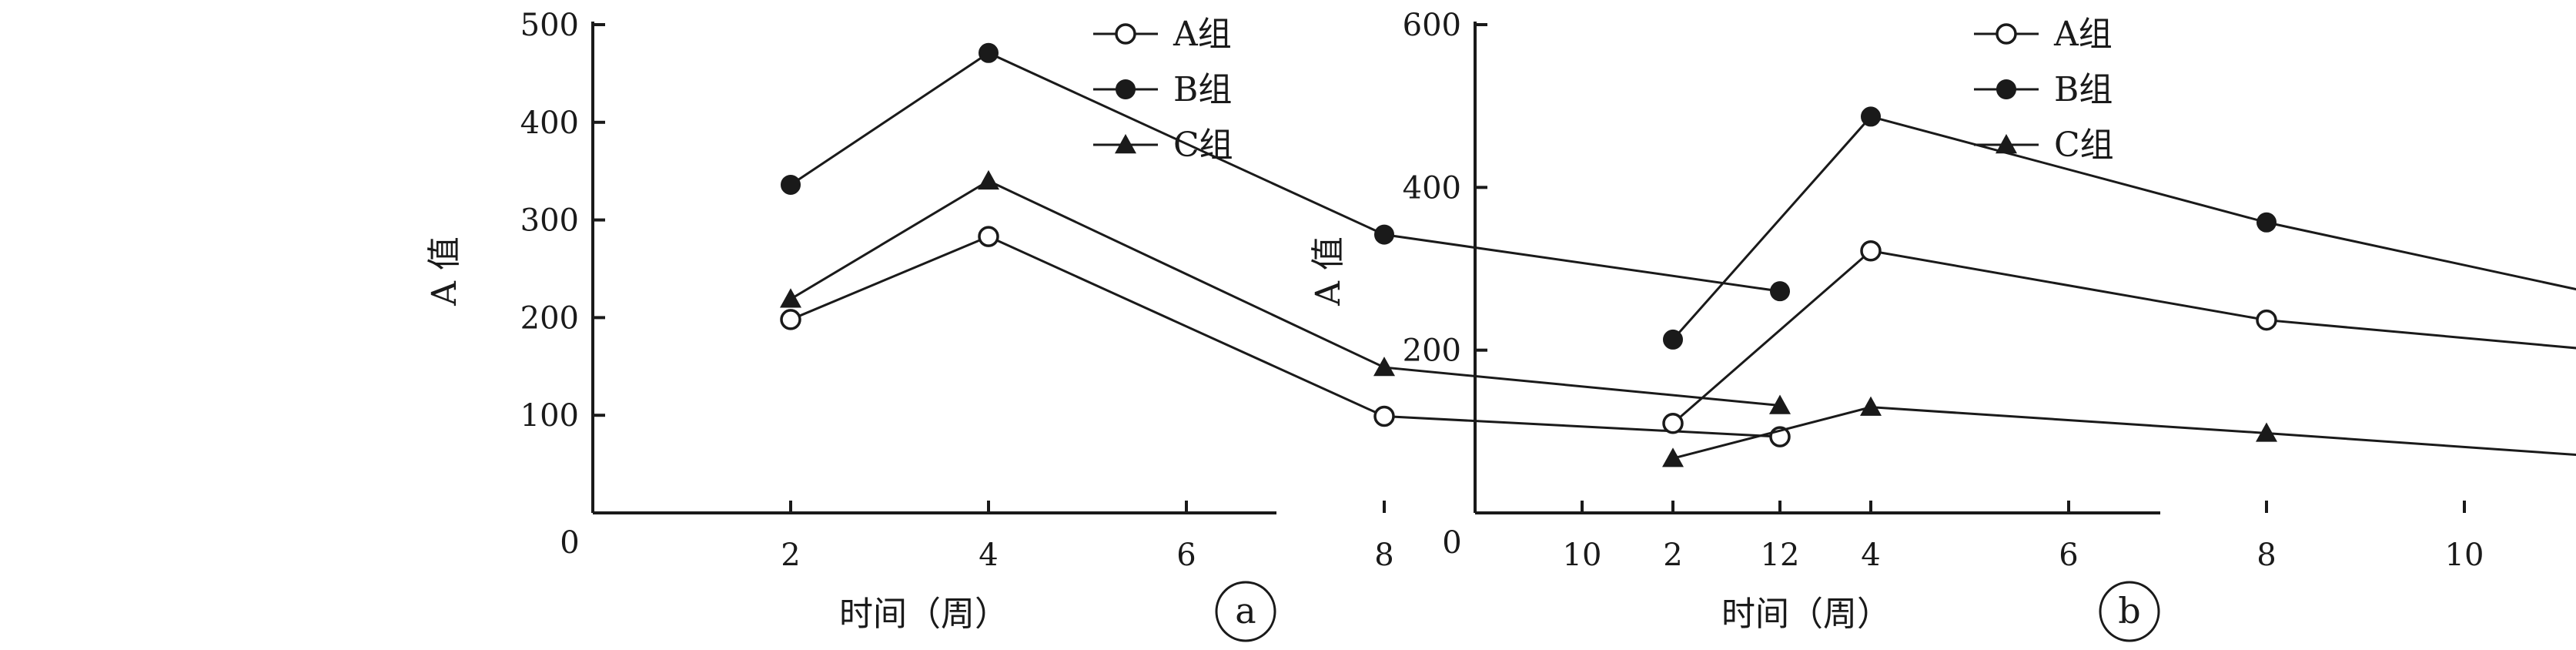 The image size is (2576, 650). Describe the element at coordinates (549, 221) in the screenshot. I see `y-tick-label: 300` at that location.